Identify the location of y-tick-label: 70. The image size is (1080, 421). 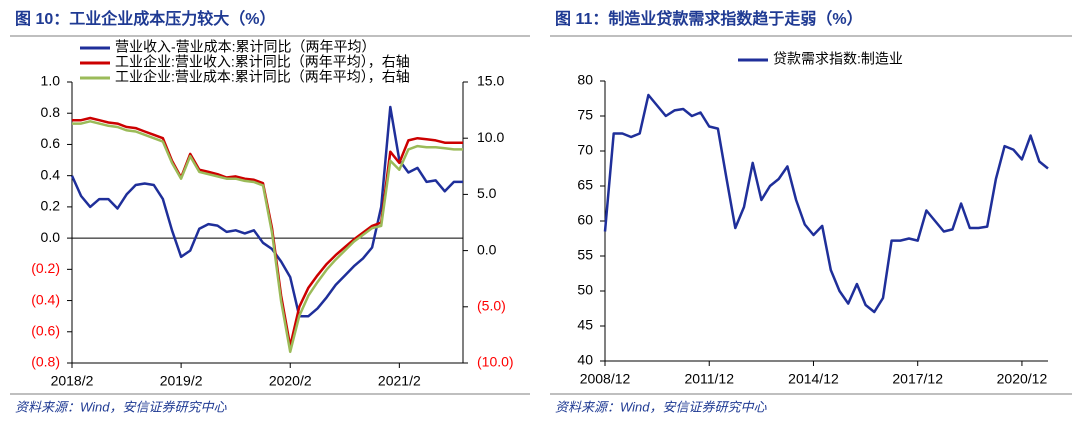
(585, 150).